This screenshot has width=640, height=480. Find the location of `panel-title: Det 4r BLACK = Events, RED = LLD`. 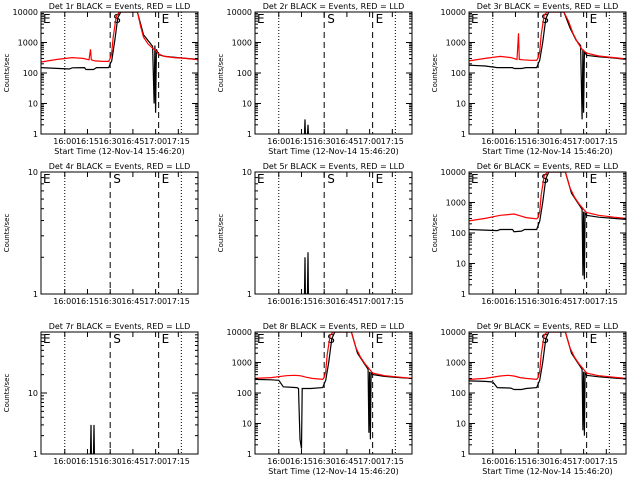

panel-title: Det 4r BLACK = Events, RED = LLD is located at coordinates (120, 166).